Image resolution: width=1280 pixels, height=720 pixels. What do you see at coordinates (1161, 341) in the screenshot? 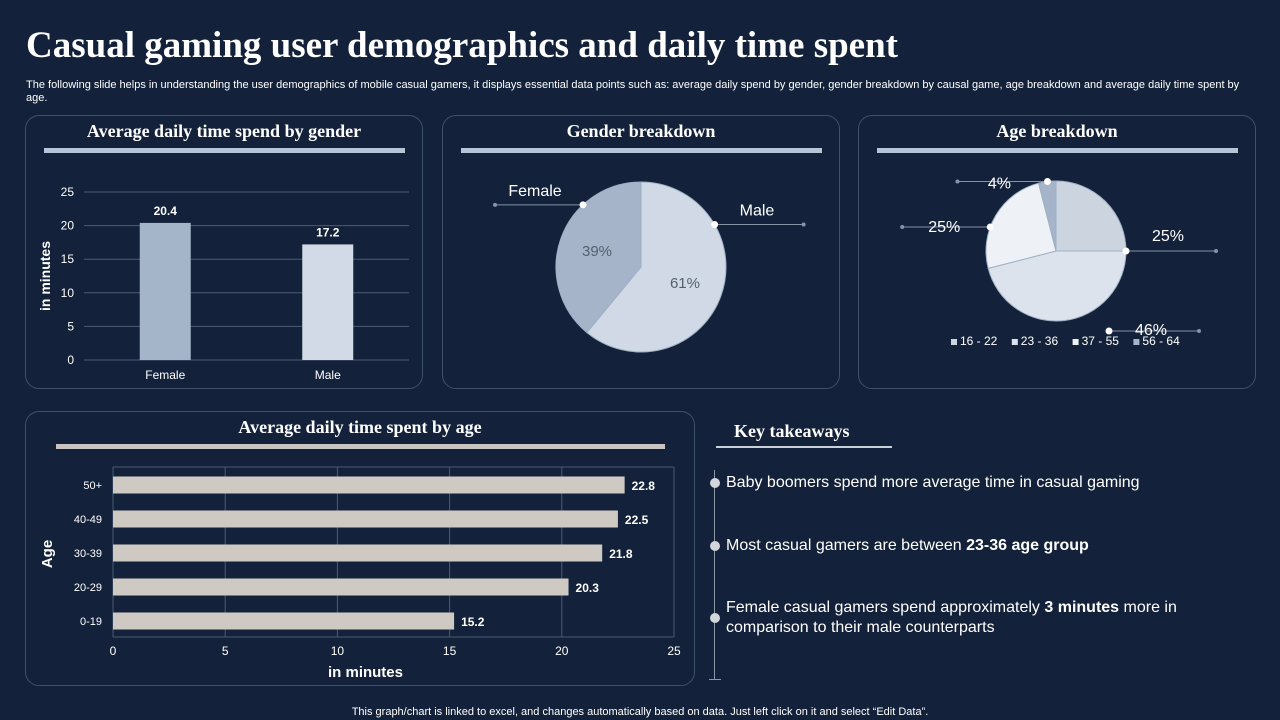
I see `legend-label-3: 56 - 64` at bounding box center [1161, 341].